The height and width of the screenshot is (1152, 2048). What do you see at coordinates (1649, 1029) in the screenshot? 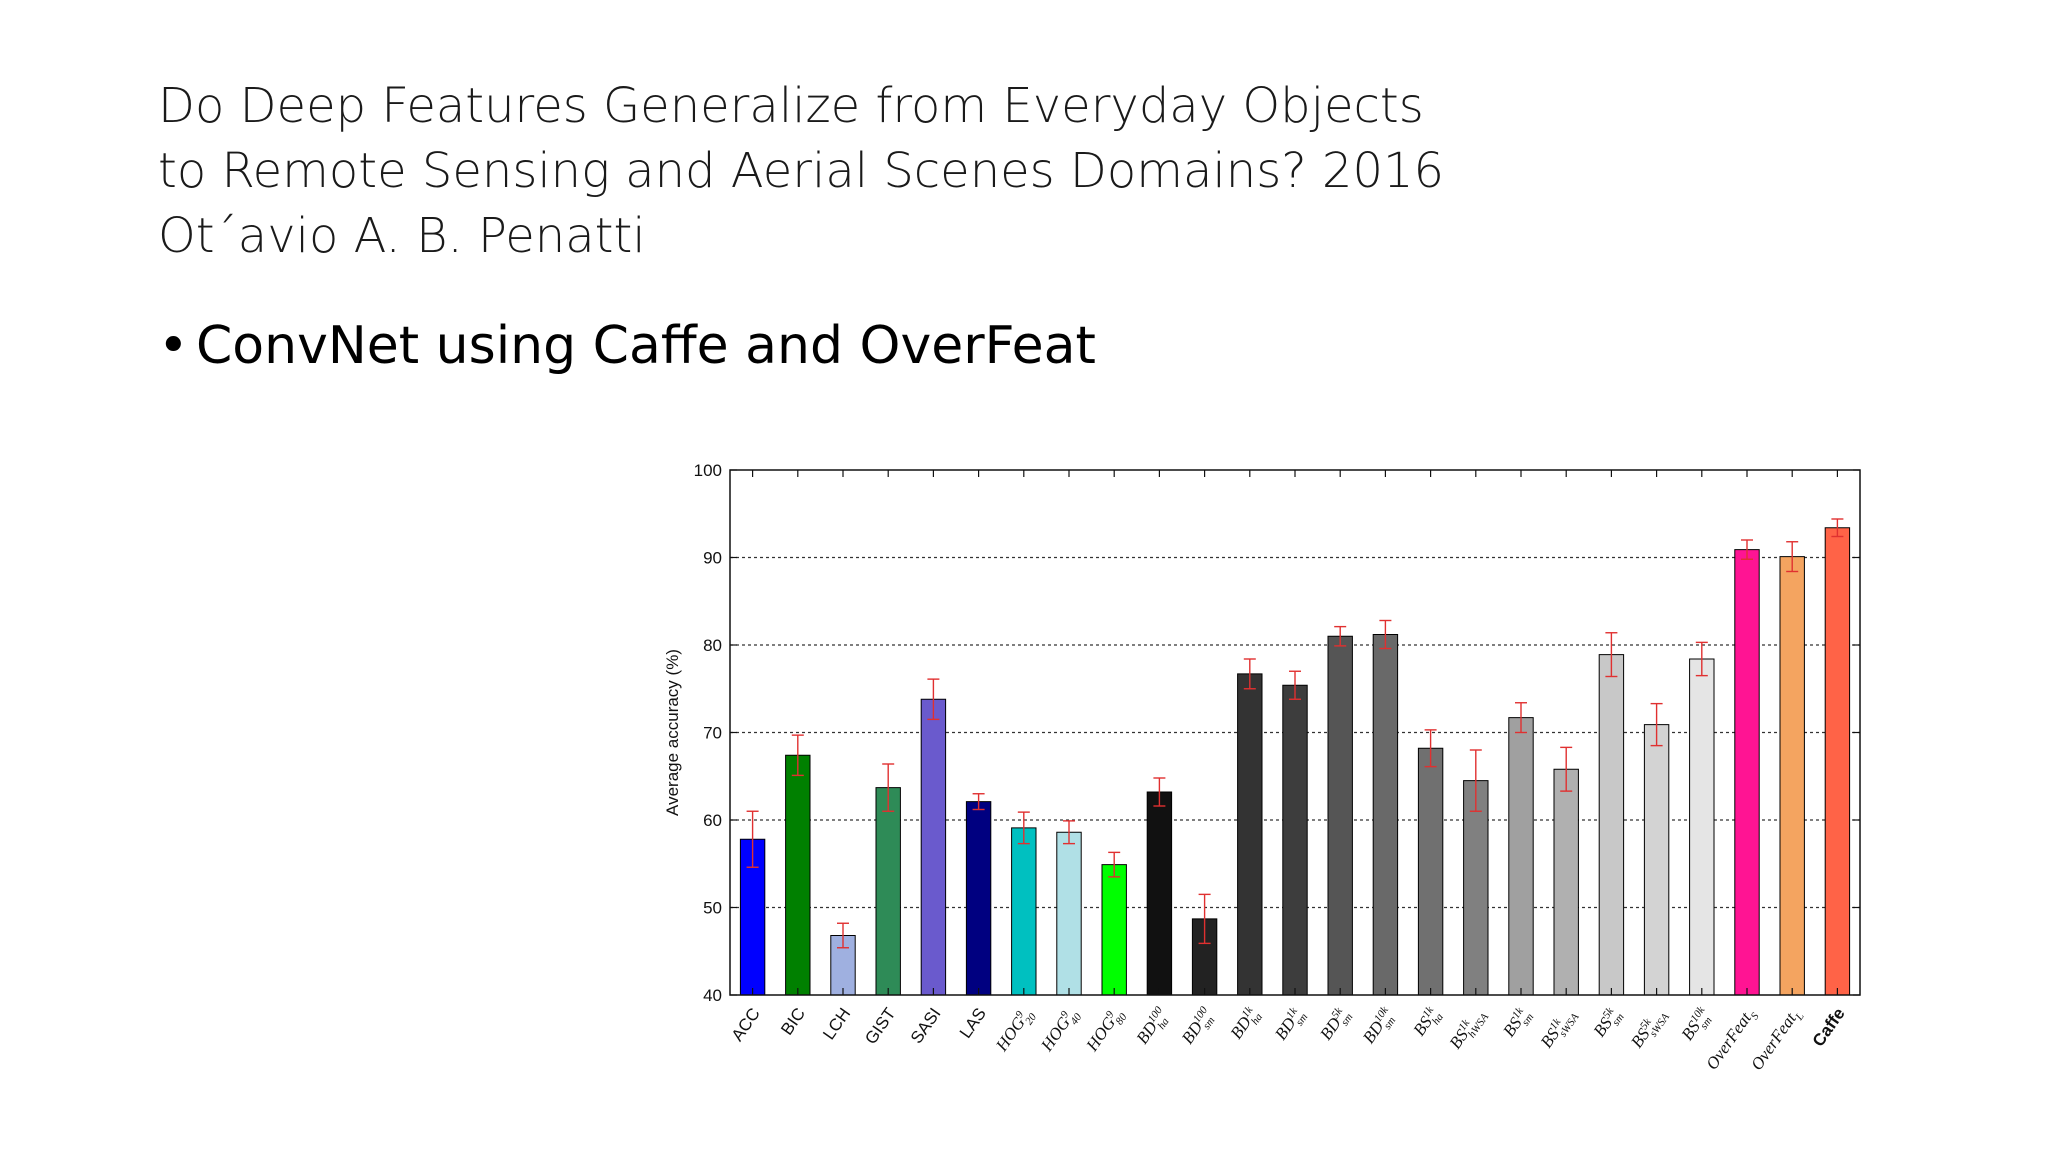
I see `x-tick-label: BS5ksWSA` at bounding box center [1649, 1029].